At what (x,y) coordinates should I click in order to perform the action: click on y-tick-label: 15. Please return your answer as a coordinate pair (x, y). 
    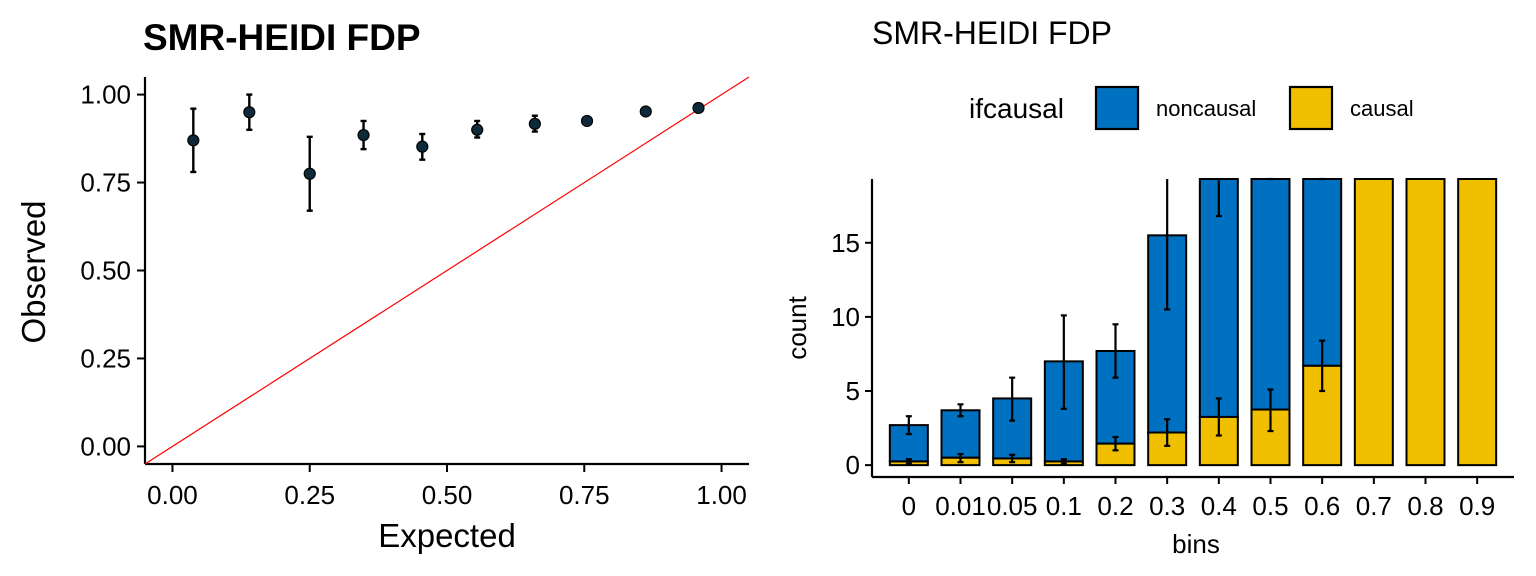
    Looking at the image, I should click on (845, 243).